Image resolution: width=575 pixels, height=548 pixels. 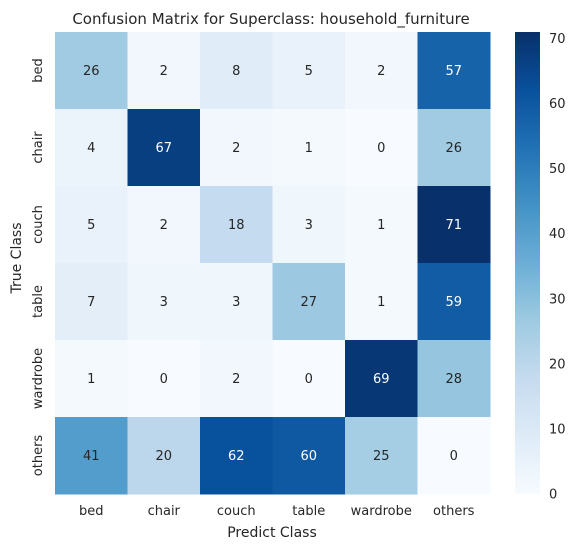 I want to click on x-axis-label: Predict Class, so click(x=272, y=533).